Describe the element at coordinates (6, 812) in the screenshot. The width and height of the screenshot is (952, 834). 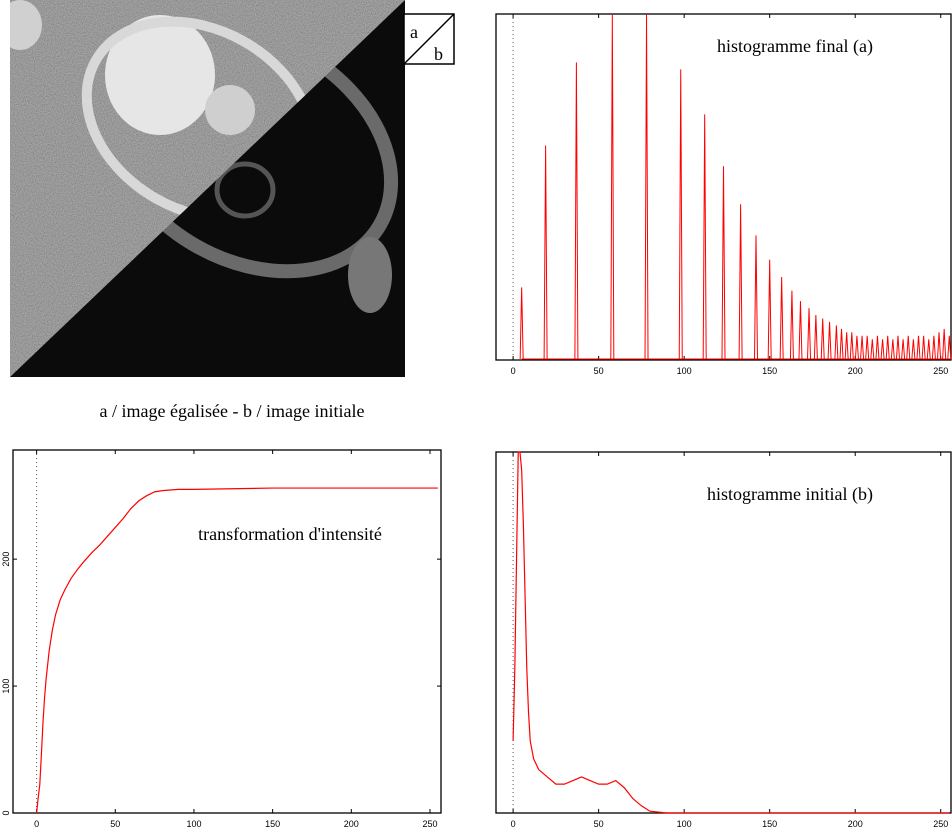
I see `y-tick-label: 0` at that location.